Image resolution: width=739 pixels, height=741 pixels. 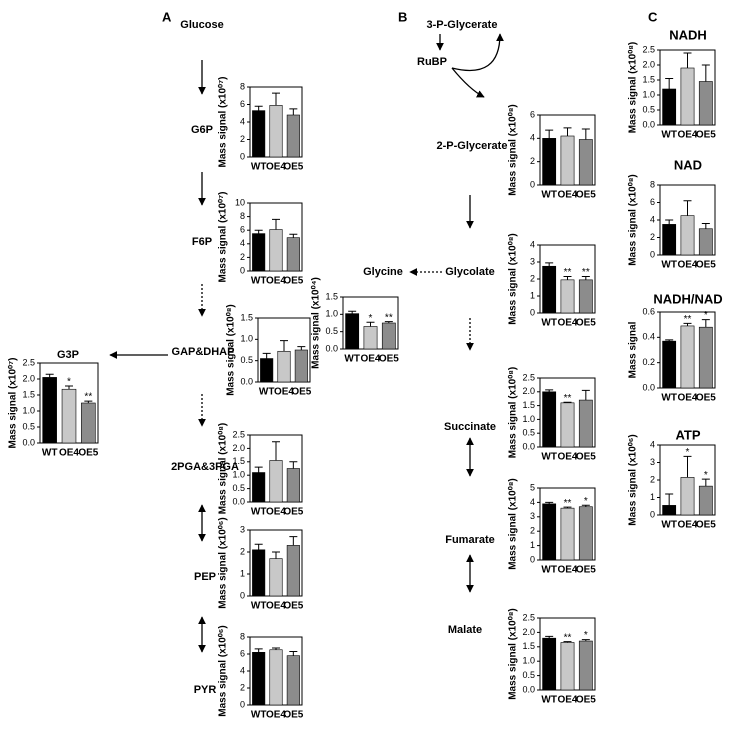 What do you see at coordinates (465, 630) in the screenshot?
I see `chart-title: Malate` at bounding box center [465, 630].